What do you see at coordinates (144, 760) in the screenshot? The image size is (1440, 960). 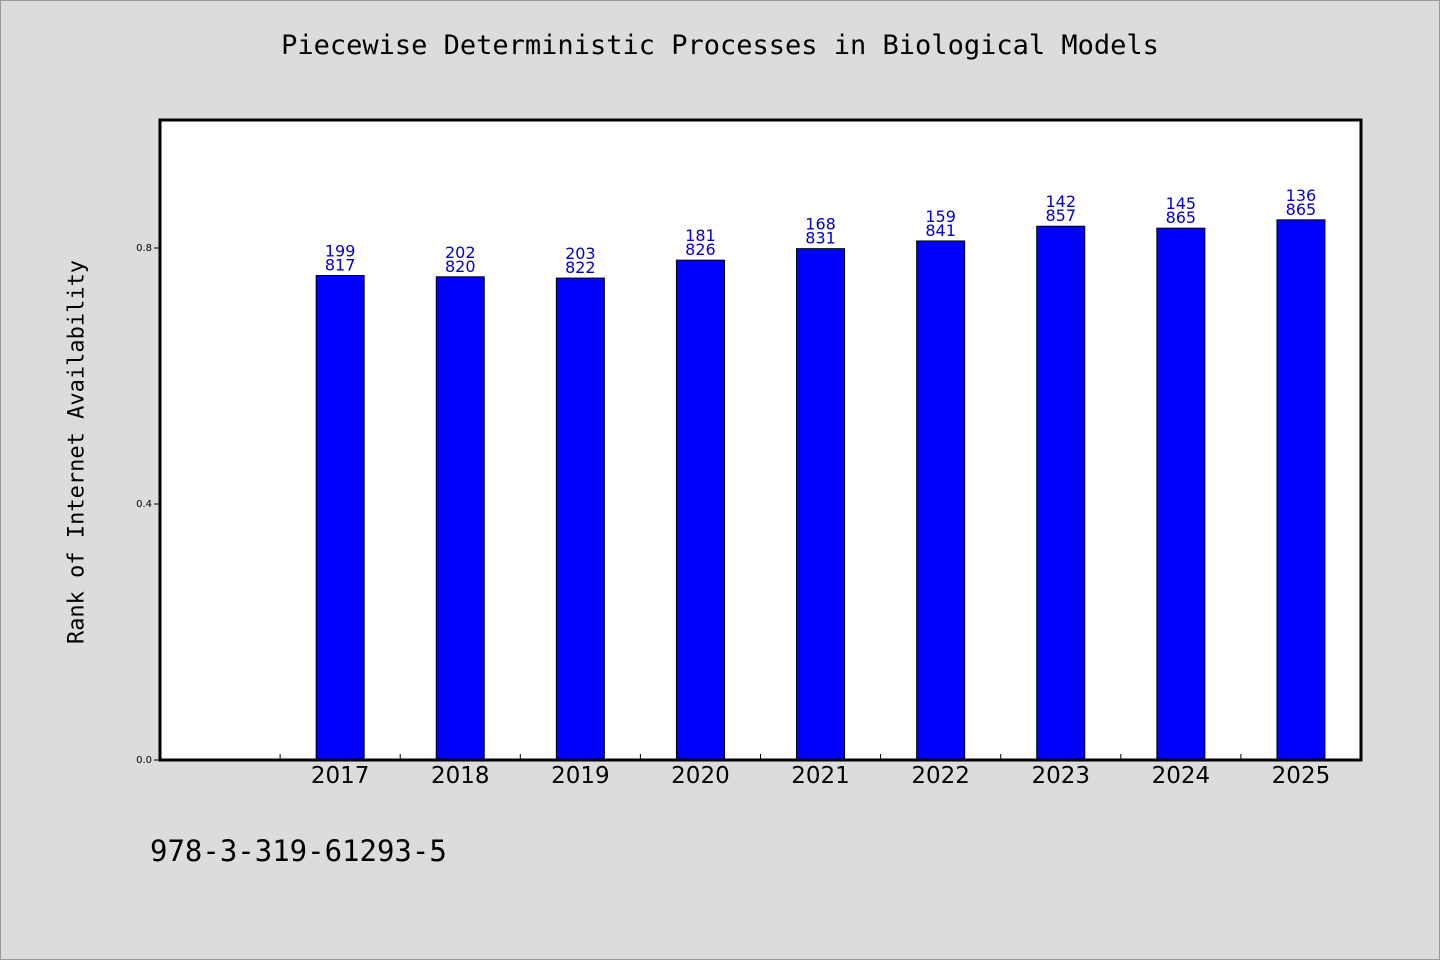 I see `y-tick-label: 0.0` at bounding box center [144, 760].